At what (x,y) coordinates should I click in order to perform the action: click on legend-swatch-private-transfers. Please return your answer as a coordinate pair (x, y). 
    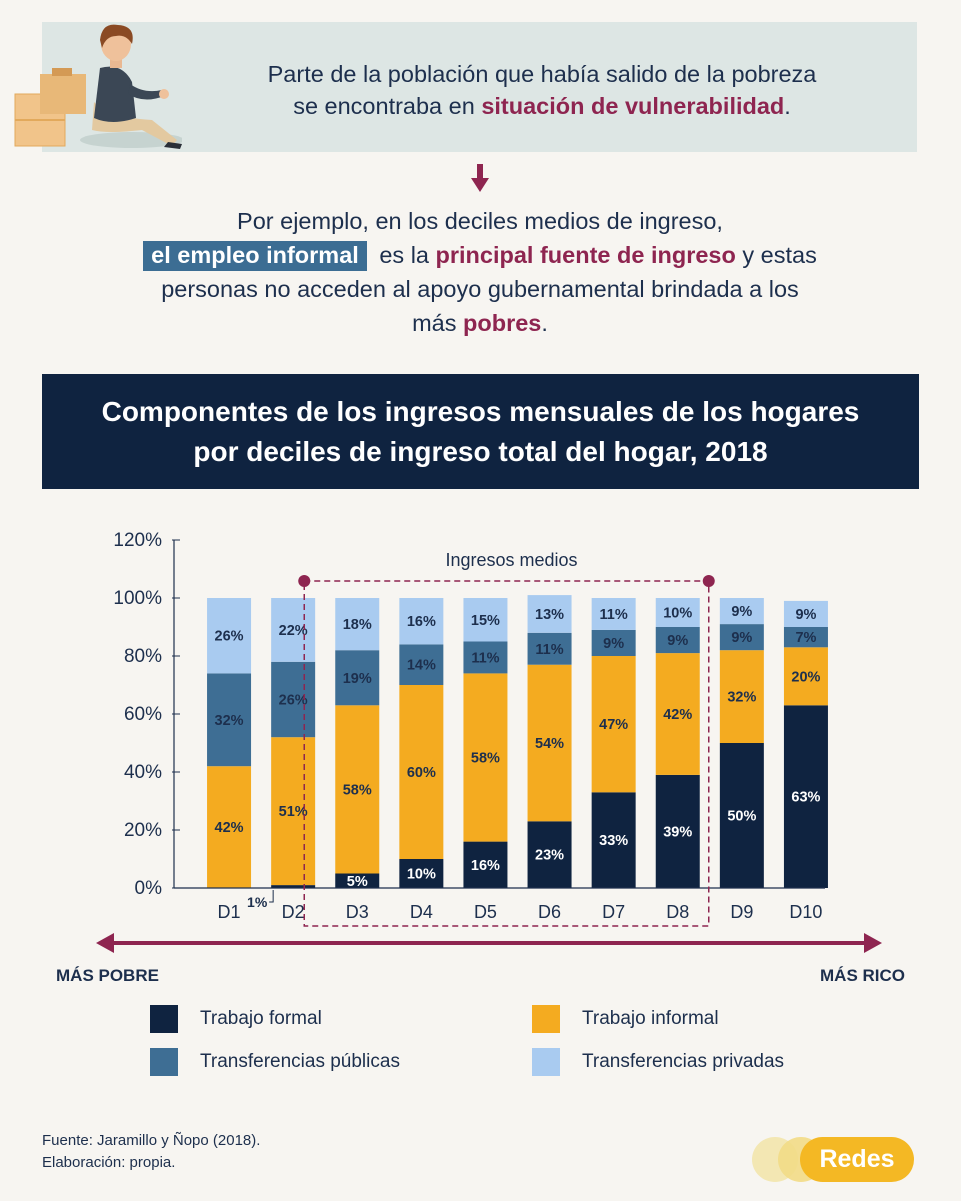
    Looking at the image, I should click on (546, 1062).